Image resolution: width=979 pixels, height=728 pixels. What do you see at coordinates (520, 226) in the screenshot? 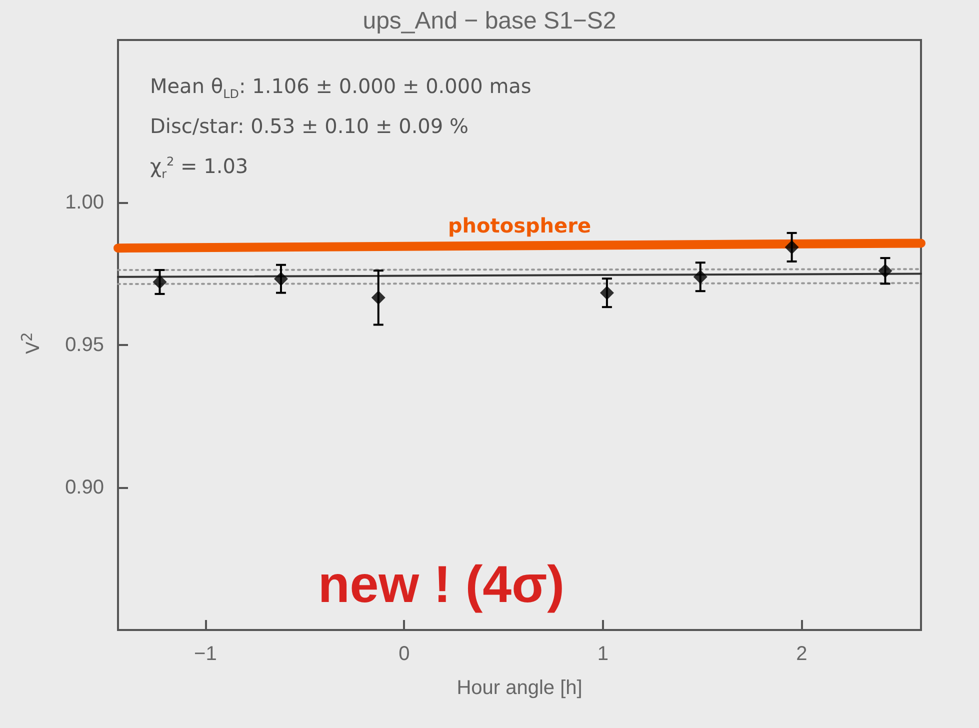
I see `series-label: photosphere` at bounding box center [520, 226].